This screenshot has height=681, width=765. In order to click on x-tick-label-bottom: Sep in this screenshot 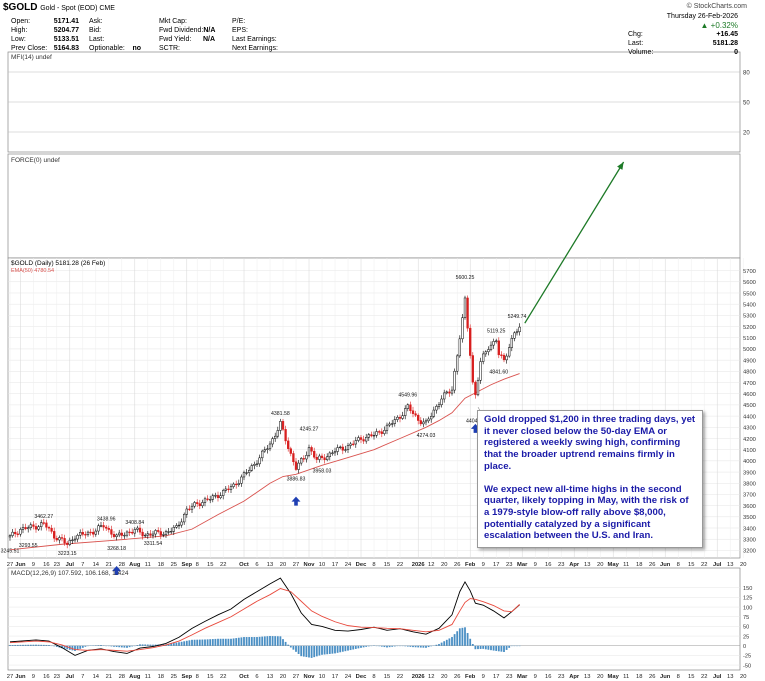, I will do `click(186, 677)`.